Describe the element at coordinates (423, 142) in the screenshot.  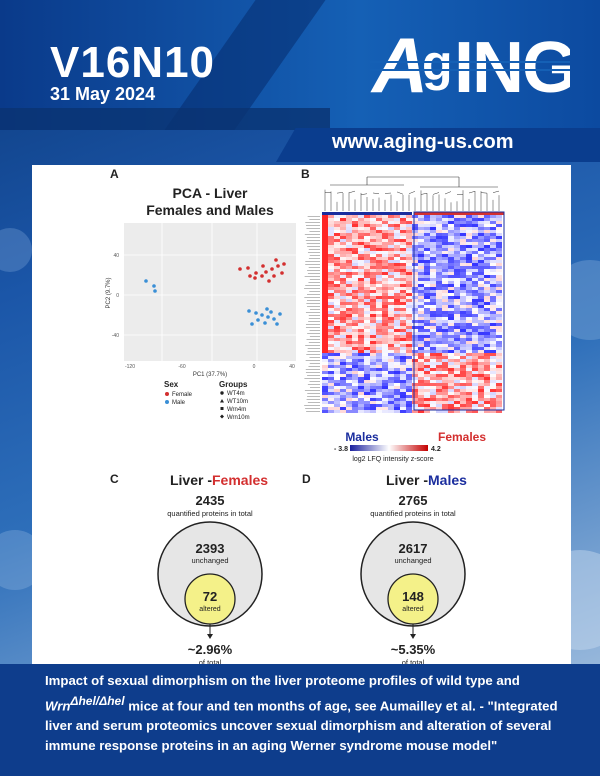
I see `journal-url: www.aging-us.com` at that location.